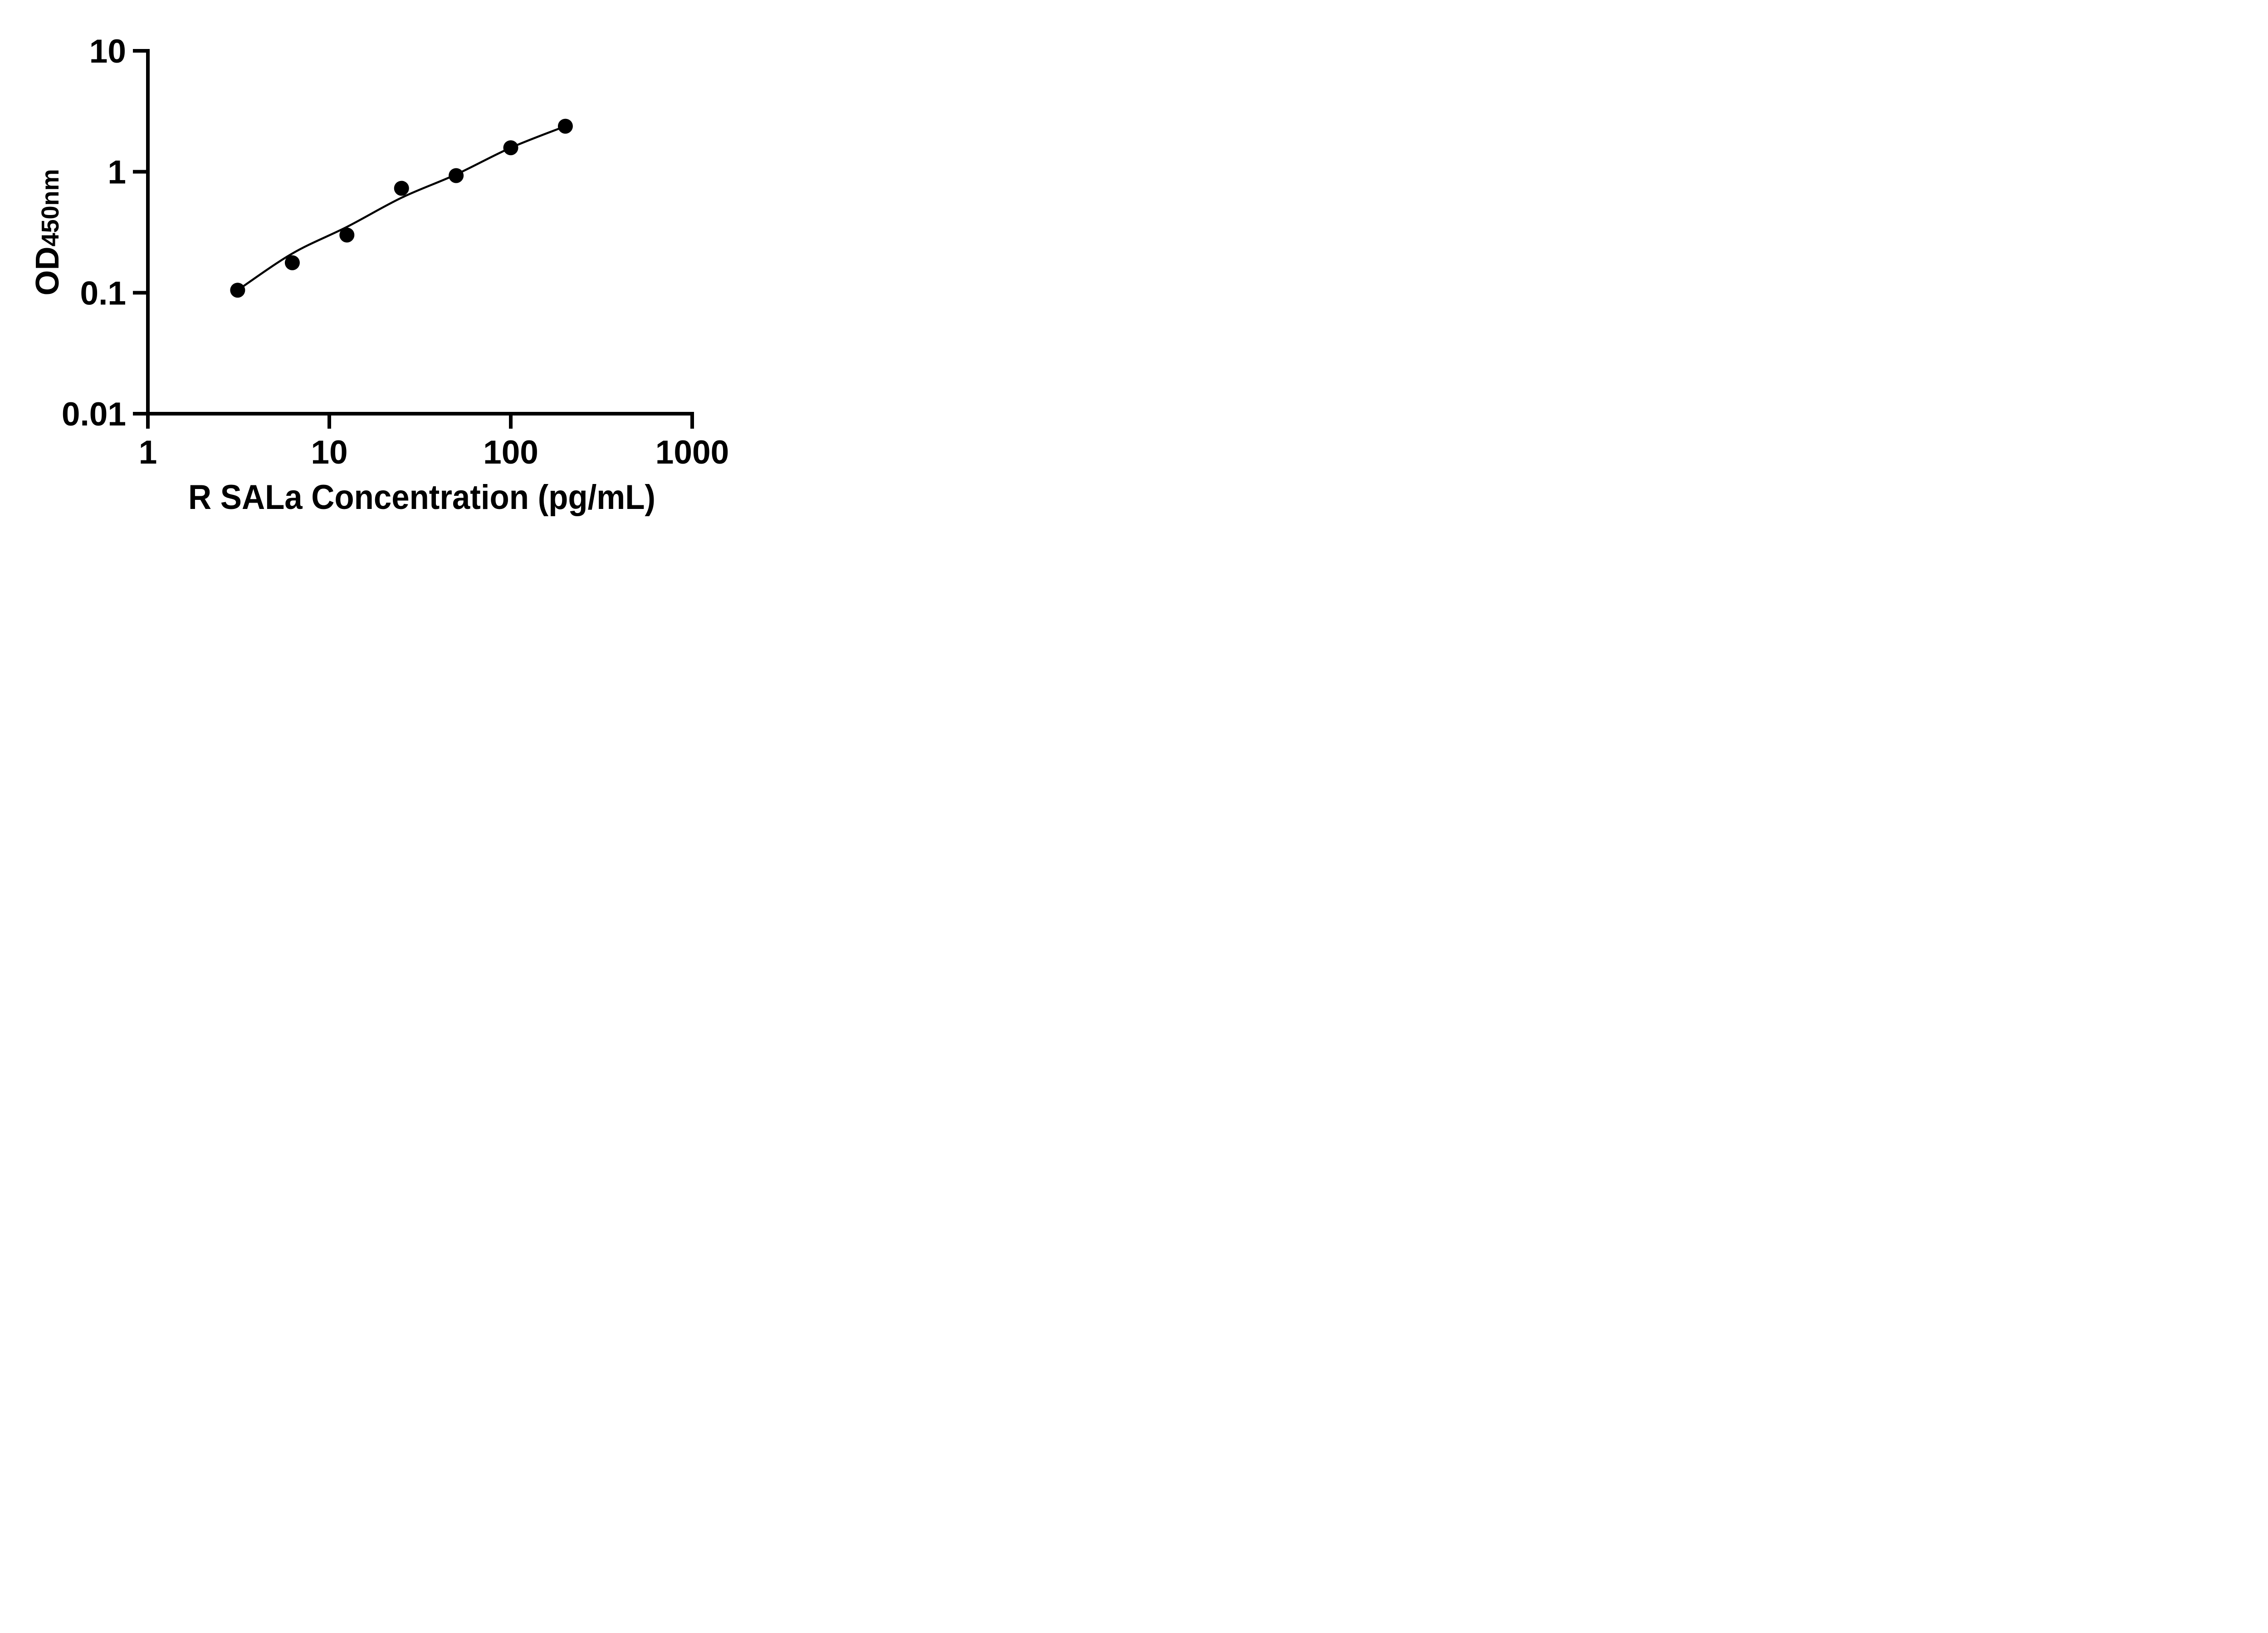 This screenshot has height=1633, width=2268. I want to click on tick-labels: 10 1 0.1 0.01 1 10 100 1000, so click(395, 252).